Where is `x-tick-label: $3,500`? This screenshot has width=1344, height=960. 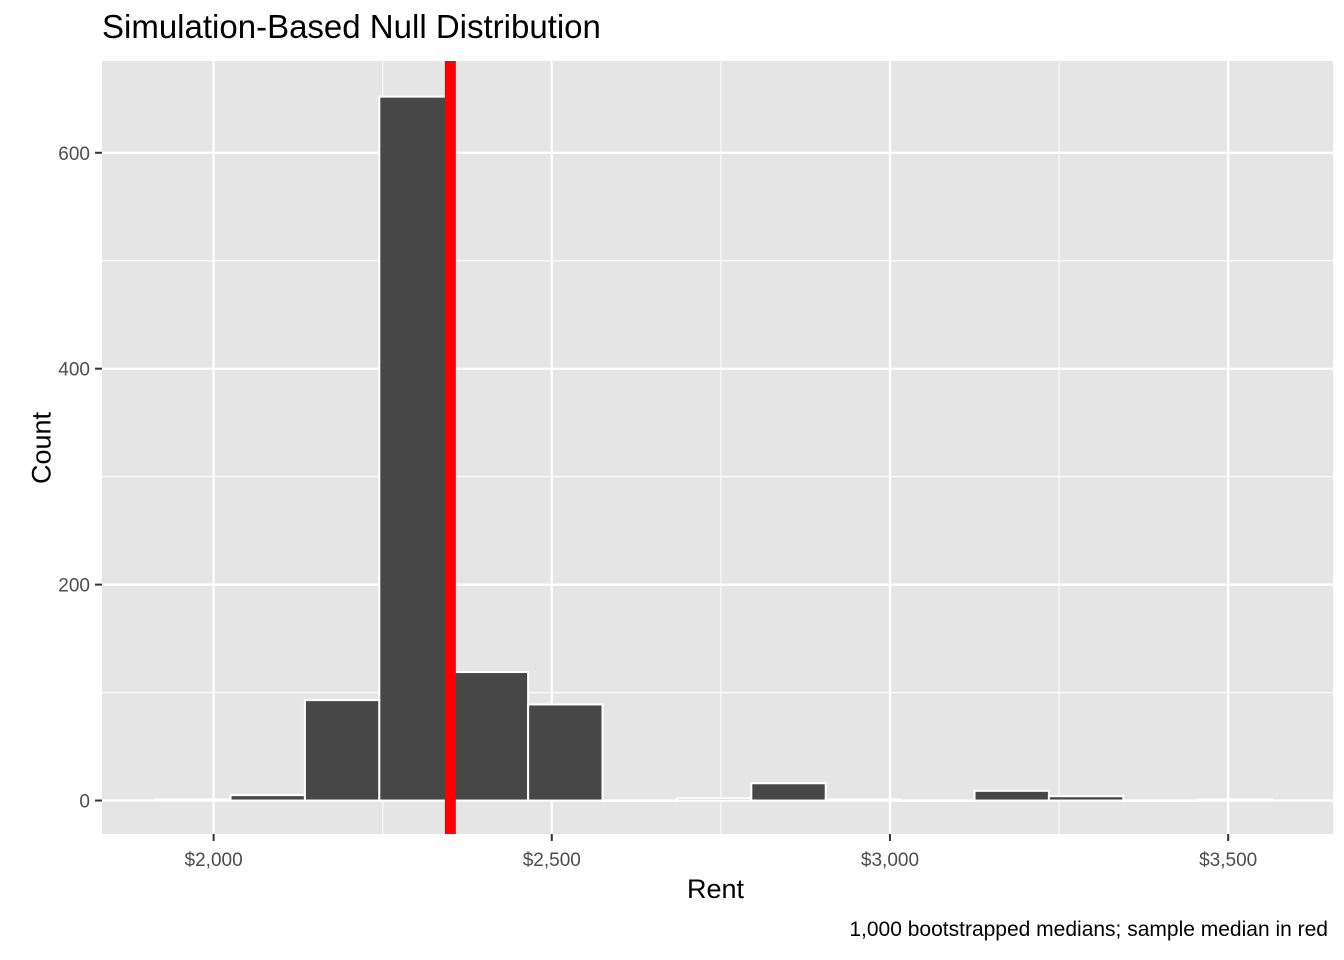 x-tick-label: $3,500 is located at coordinates (1228, 860).